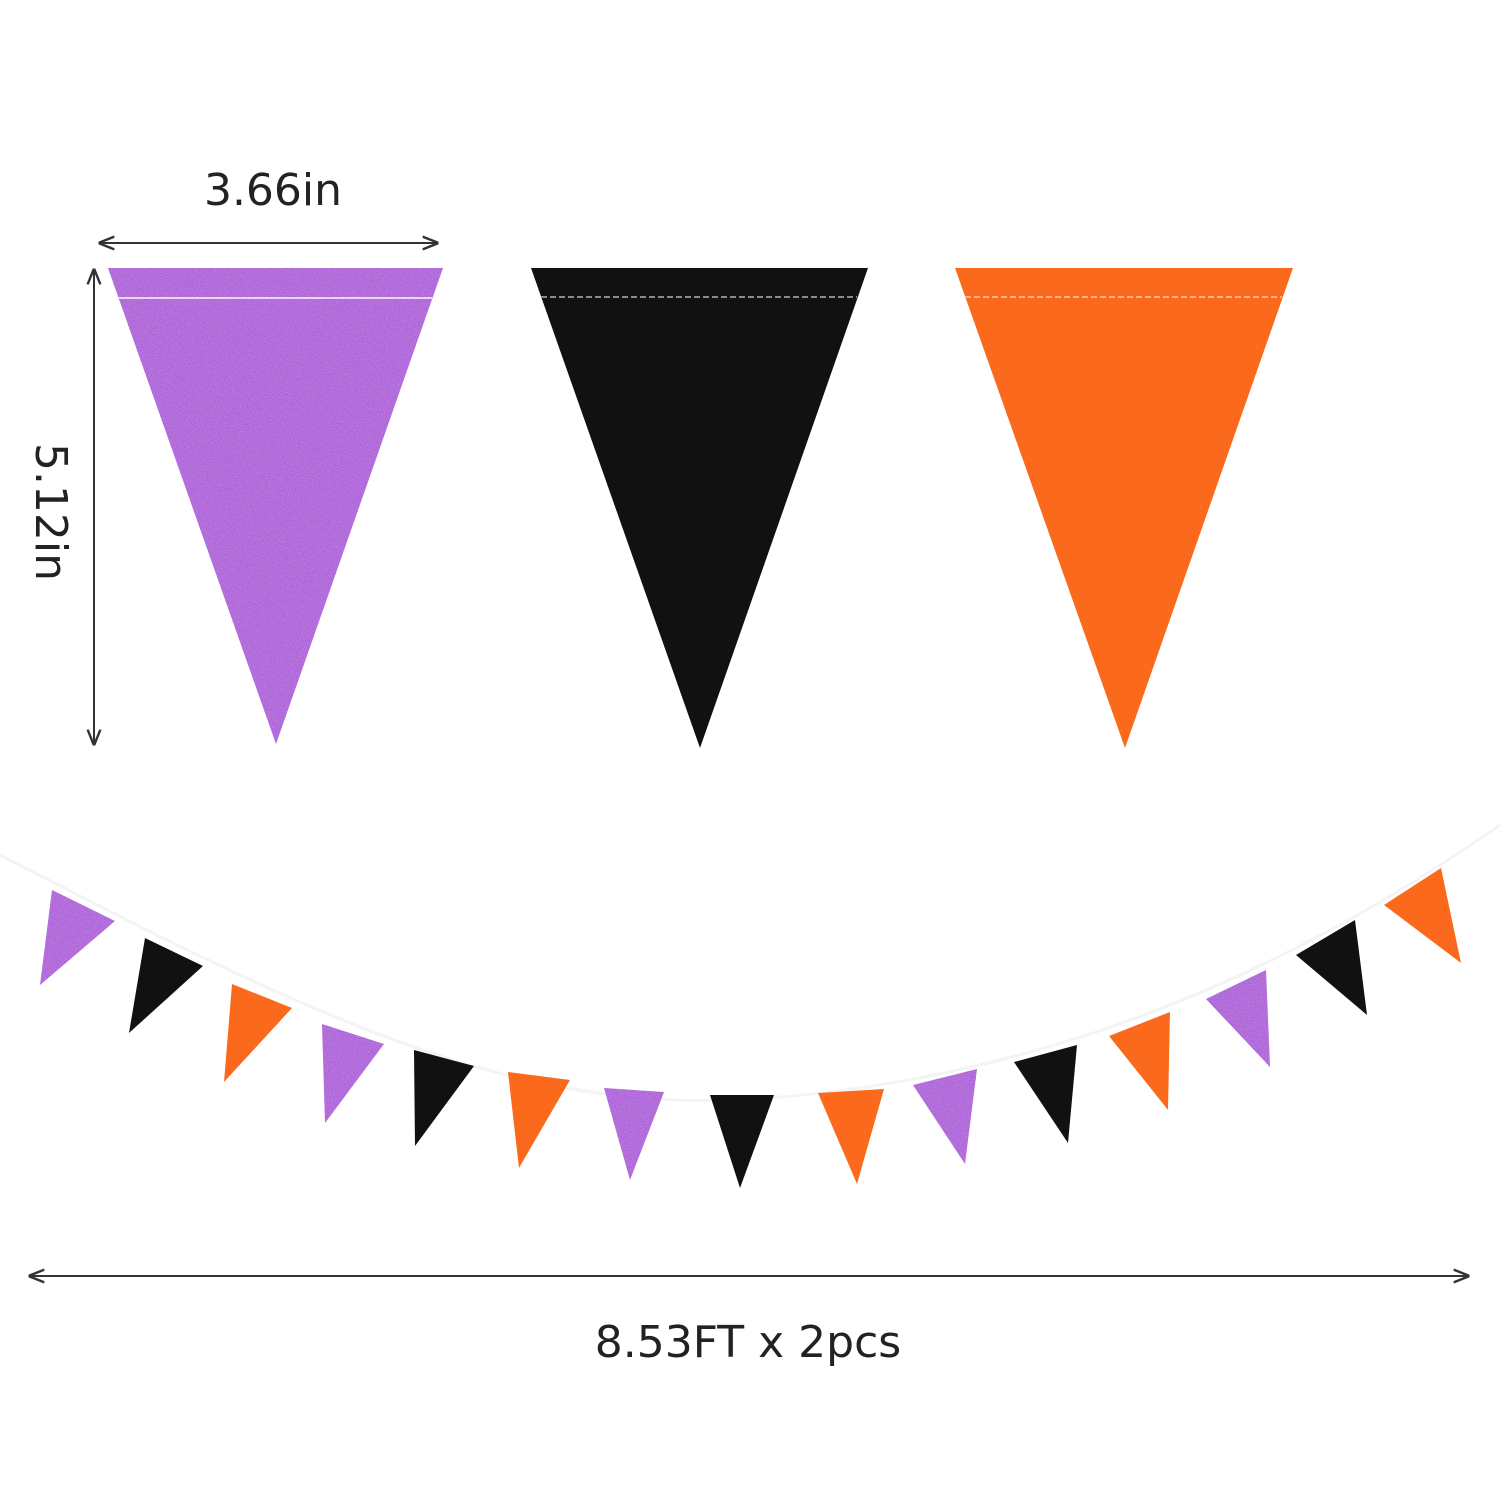 Image resolution: width=1500 pixels, height=1500 pixels. What do you see at coordinates (273, 190) in the screenshot?
I see `width-label: 3.66in` at bounding box center [273, 190].